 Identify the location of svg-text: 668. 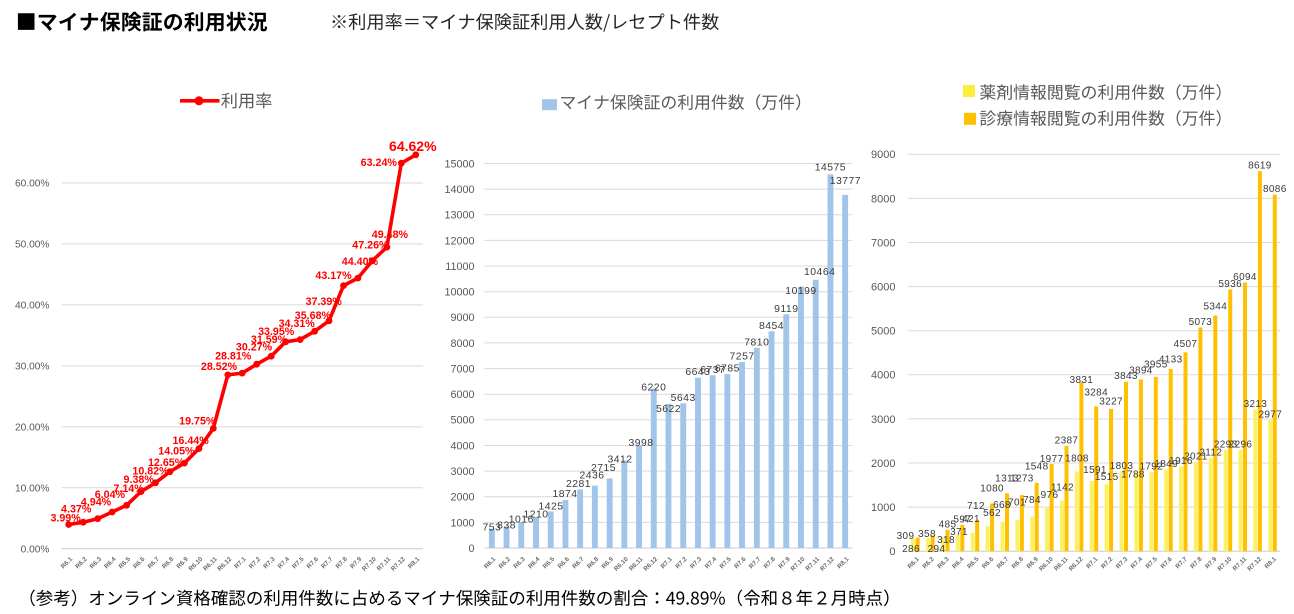
(1002, 505).